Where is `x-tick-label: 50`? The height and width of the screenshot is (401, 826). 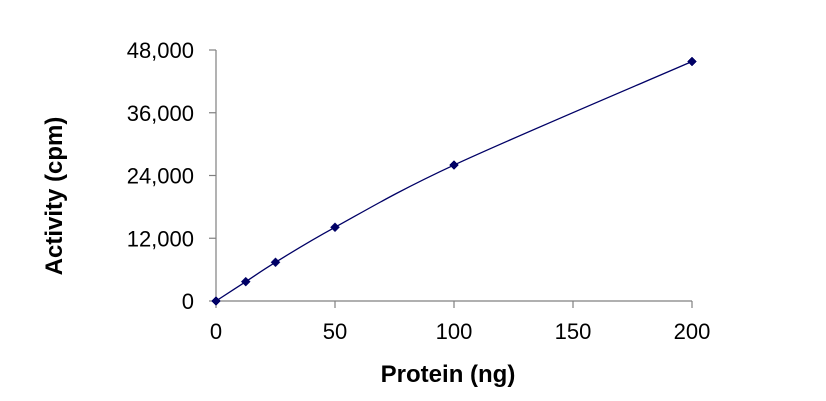
x-tick-label: 50 is located at coordinates (335, 331).